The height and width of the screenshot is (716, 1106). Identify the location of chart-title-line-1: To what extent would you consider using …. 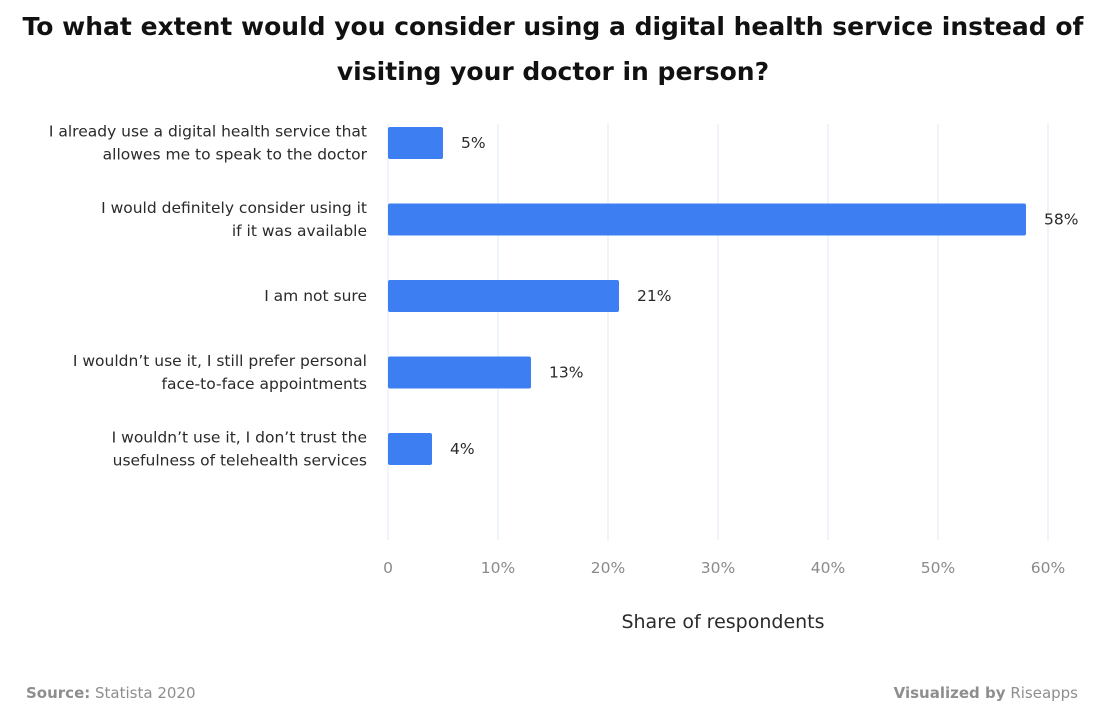
(553, 26).